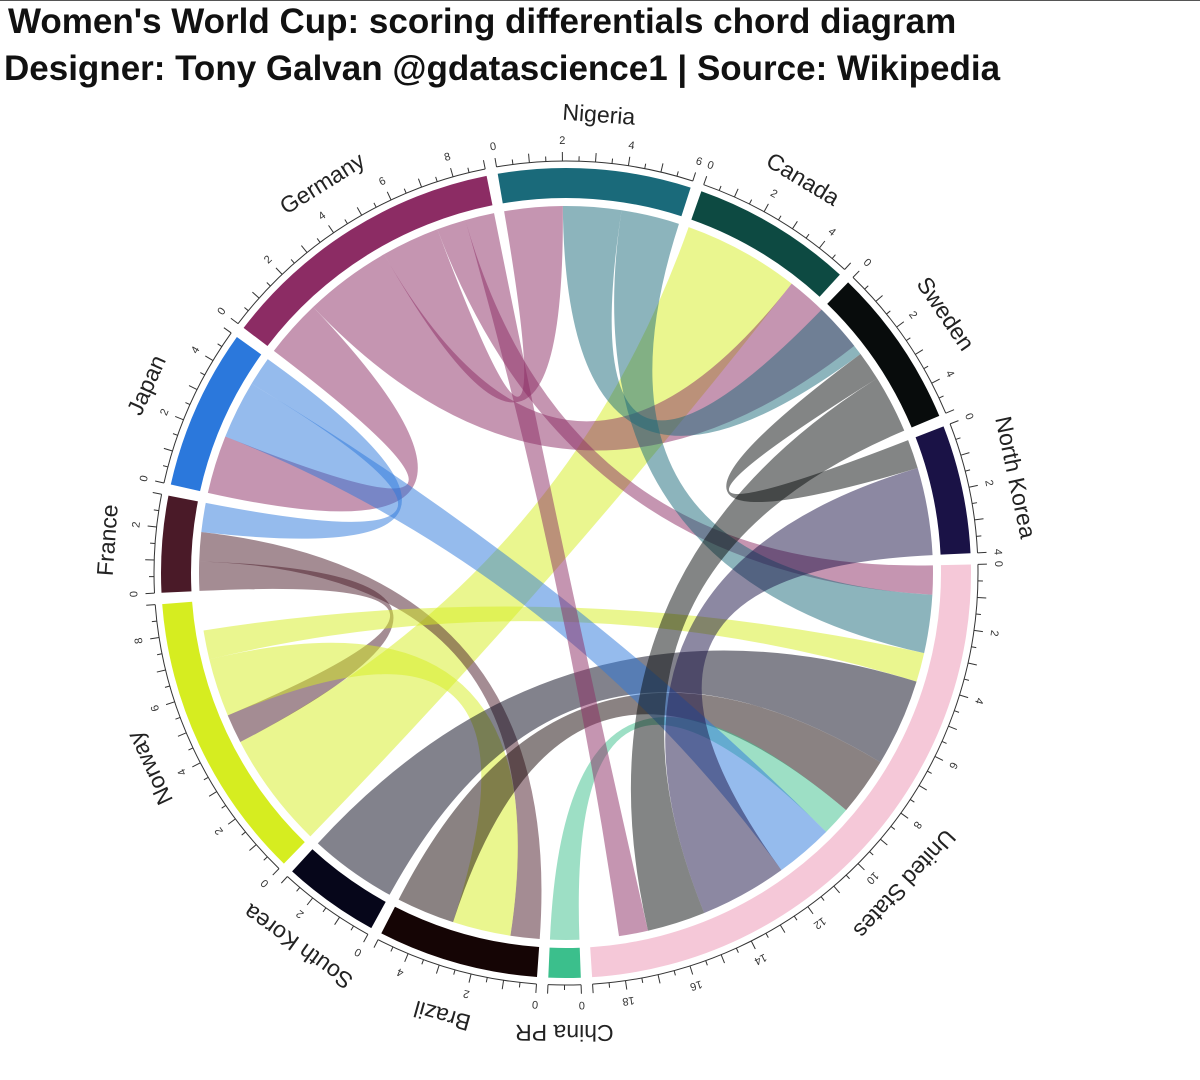 This screenshot has height=1080, width=1200. What do you see at coordinates (447, 157) in the screenshot?
I see `tick-label: 8` at bounding box center [447, 157].